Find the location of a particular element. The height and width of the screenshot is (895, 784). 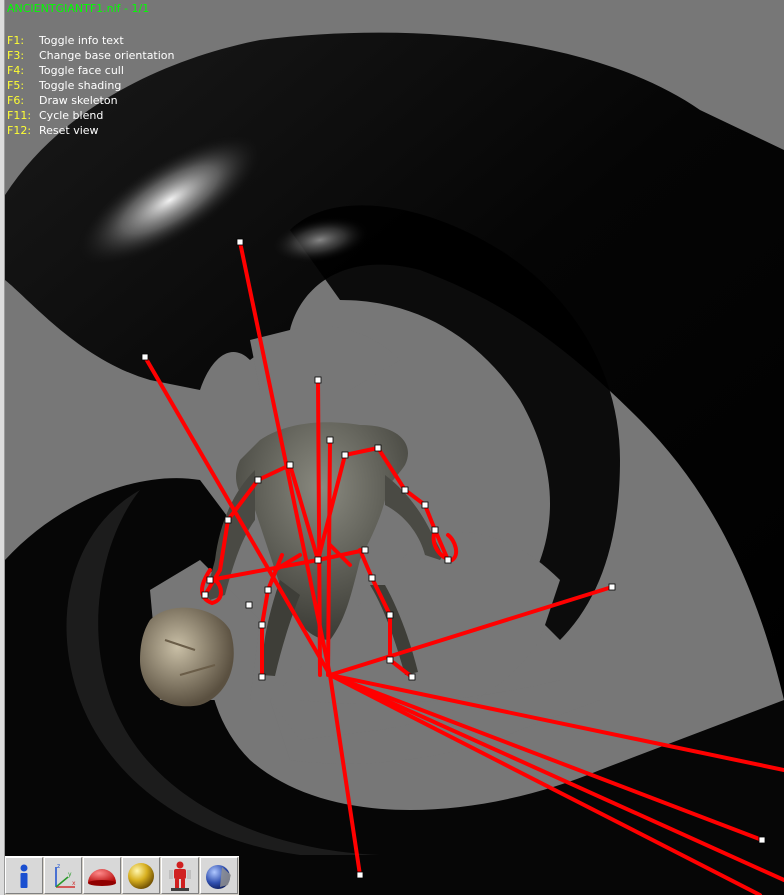

sphere-icon is located at coordinates (141, 875).